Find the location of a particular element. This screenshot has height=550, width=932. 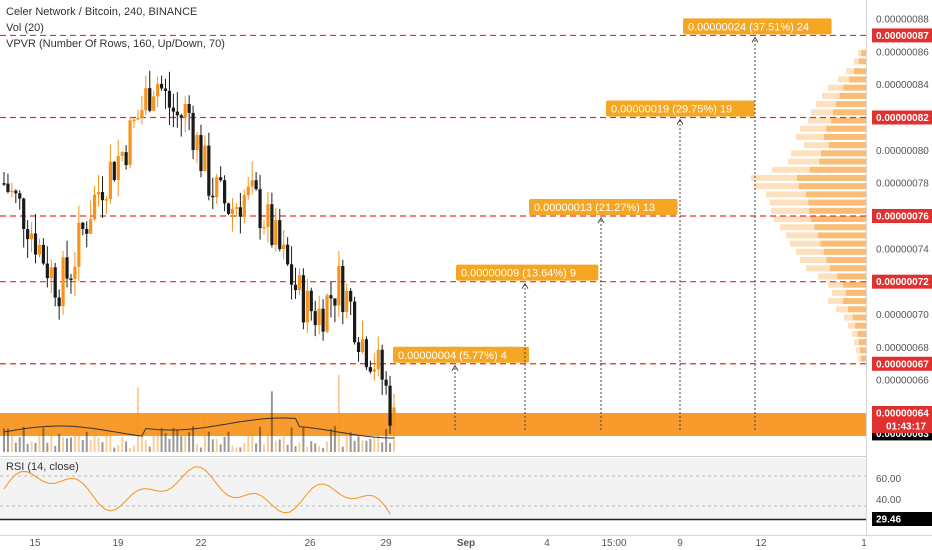

projection-label: 0.00000013 (21.27%) 13 is located at coordinates (603, 207).